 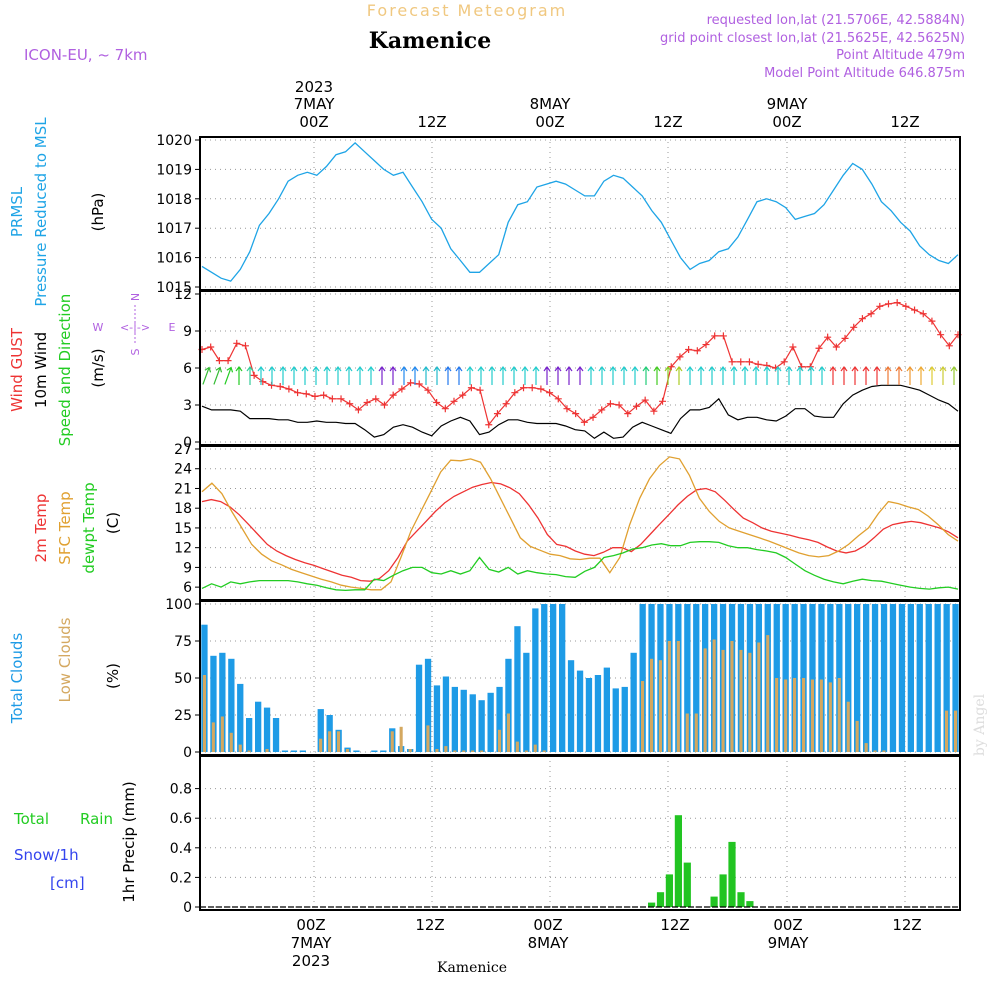 I want to click on wind-arrow-shaft, so click(x=206, y=376).